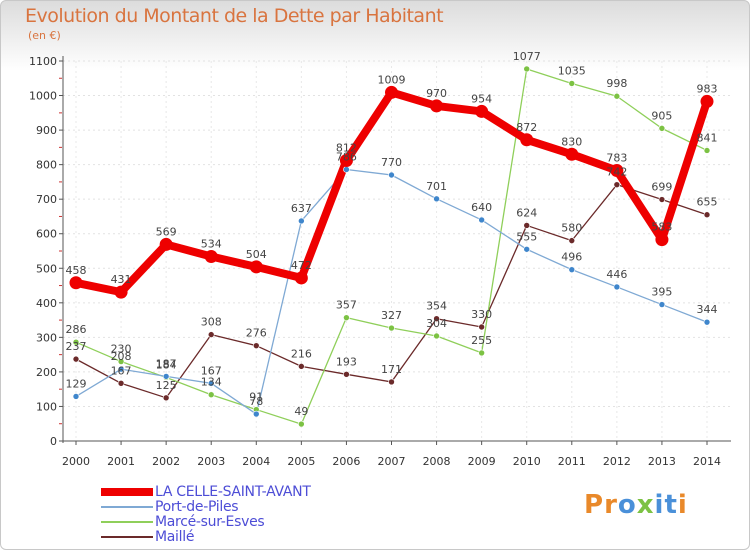  I want to click on y-tick-label: 0, so click(53, 441).